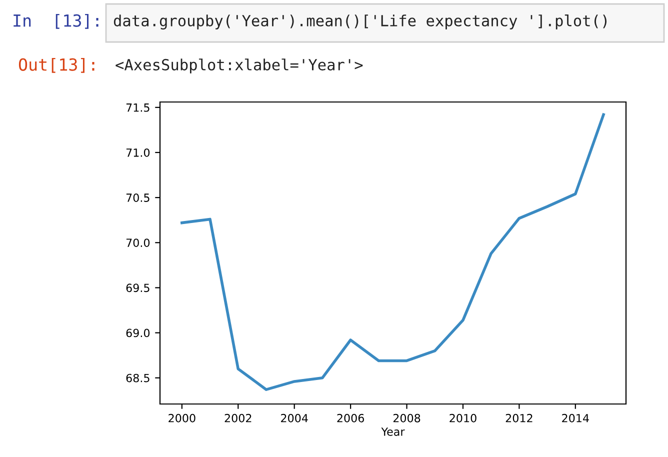  Describe the element at coordinates (138, 108) in the screenshot. I see `y-tick-label: 71.5` at that location.